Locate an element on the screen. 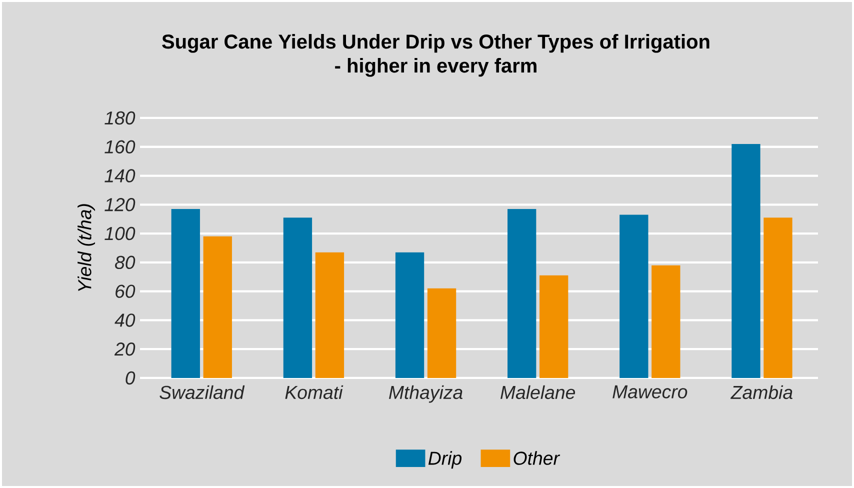  x-tick-label: Swaziland is located at coordinates (202, 392).